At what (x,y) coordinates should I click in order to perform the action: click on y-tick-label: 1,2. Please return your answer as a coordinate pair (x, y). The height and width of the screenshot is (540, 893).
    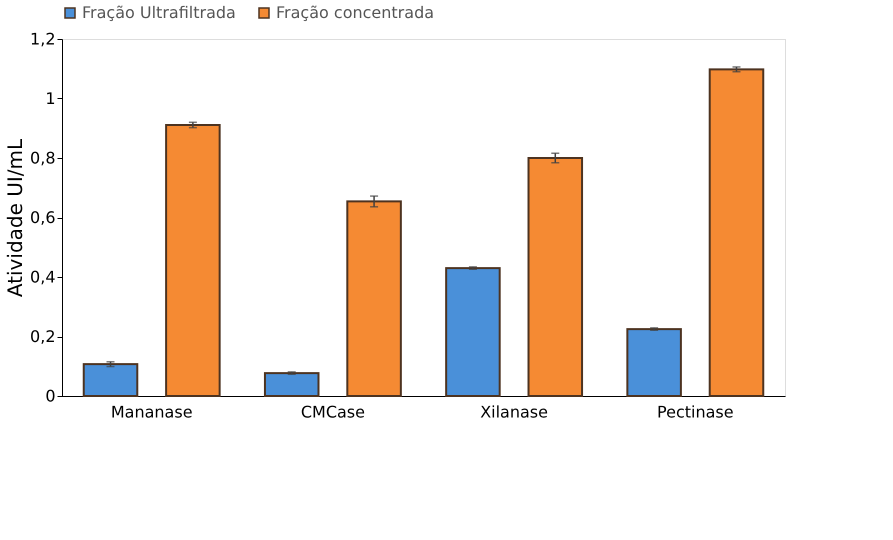
    Looking at the image, I should click on (43, 39).